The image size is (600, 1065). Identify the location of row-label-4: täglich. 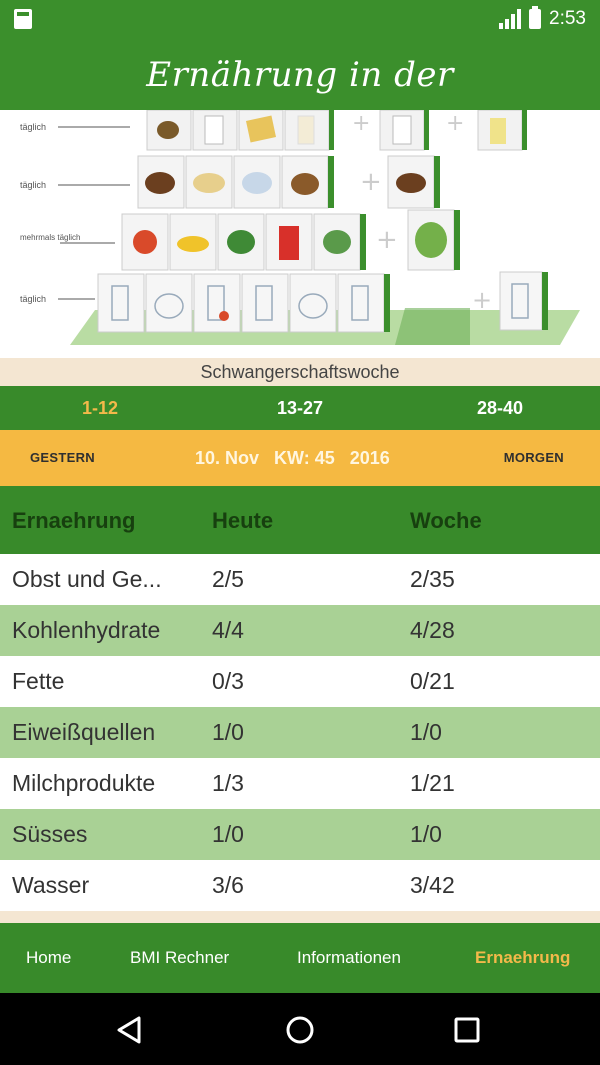
(33, 299).